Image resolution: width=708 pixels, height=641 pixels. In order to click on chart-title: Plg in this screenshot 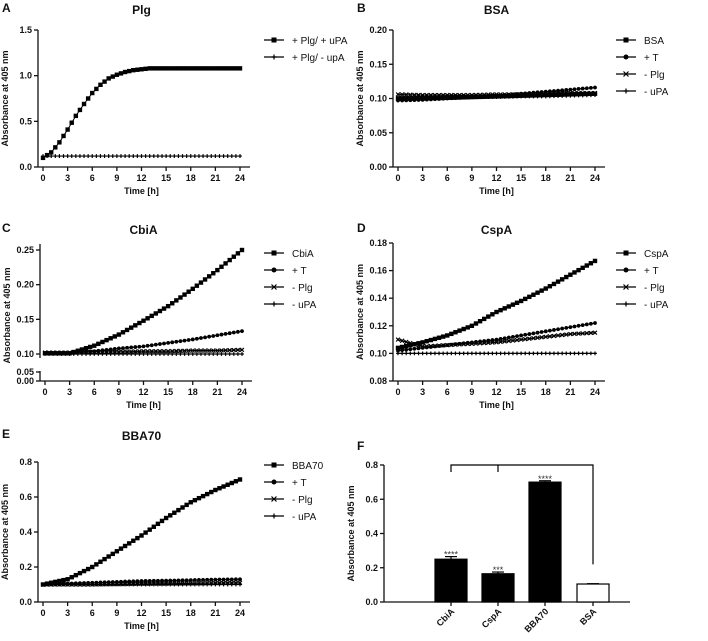, I will do `click(141, 10)`.